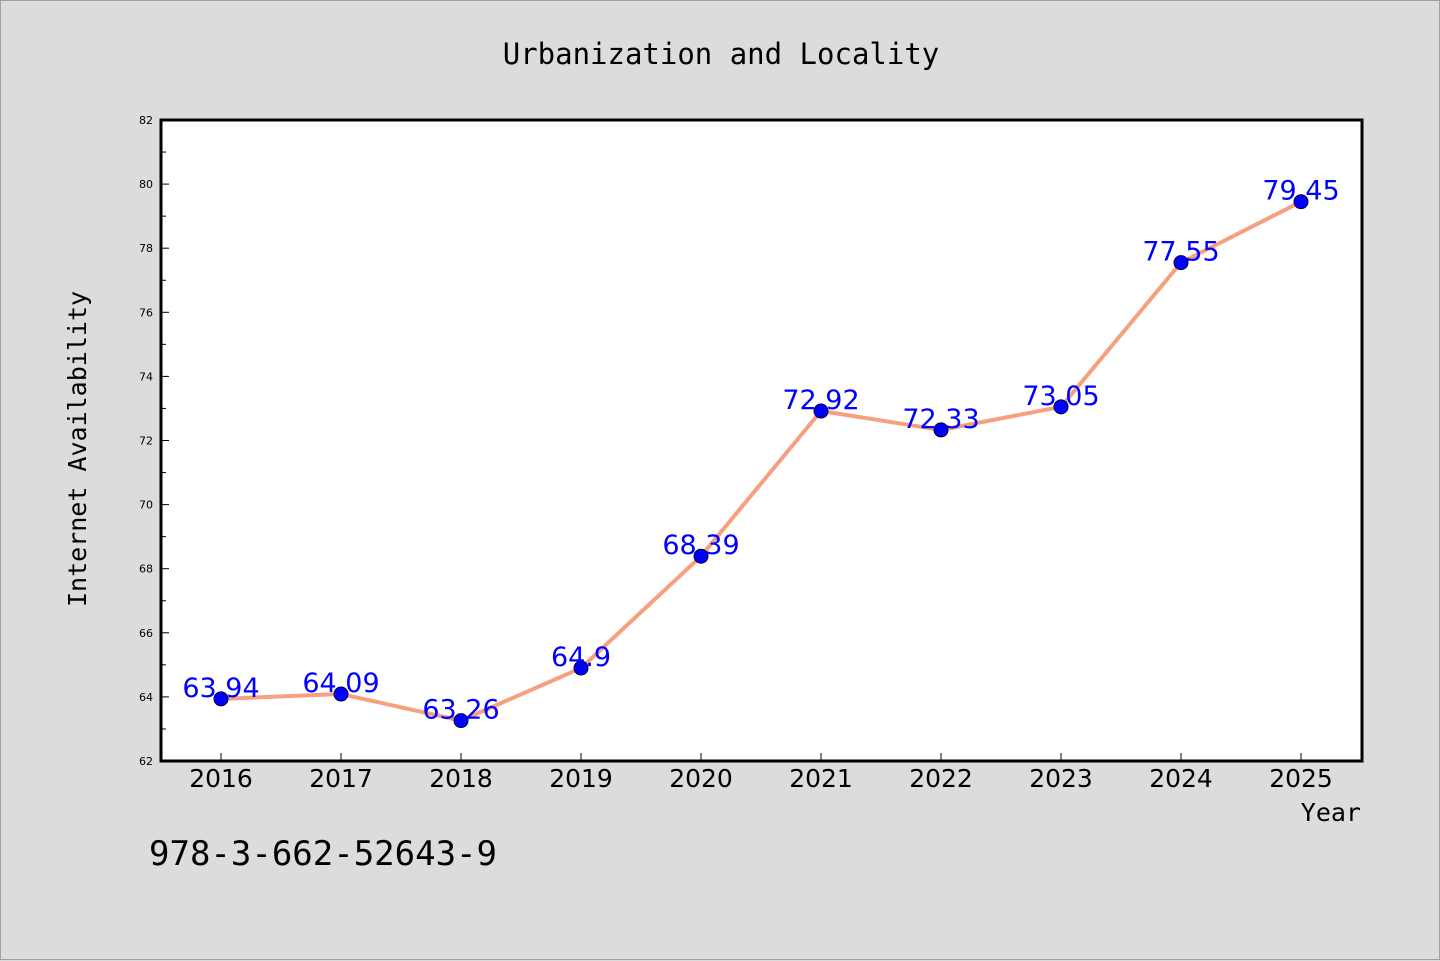 This screenshot has height=961, width=1440. Describe the element at coordinates (146, 505) in the screenshot. I see `y-tick-label: 70` at that location.